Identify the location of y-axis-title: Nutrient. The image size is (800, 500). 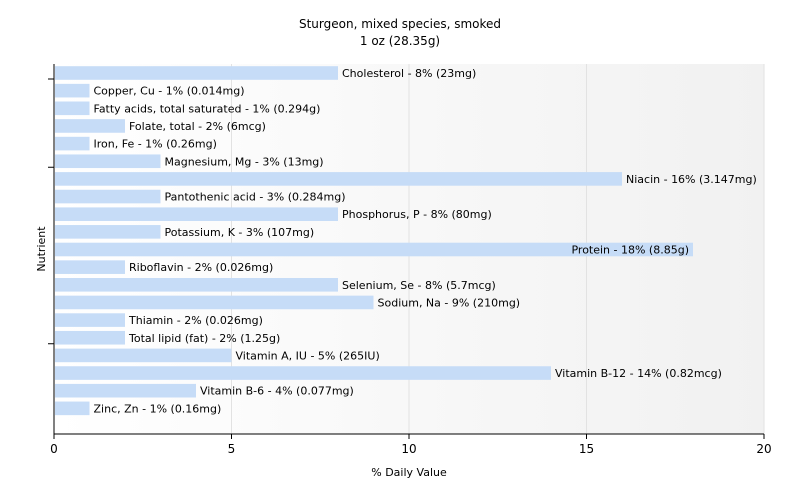
(41, 249).